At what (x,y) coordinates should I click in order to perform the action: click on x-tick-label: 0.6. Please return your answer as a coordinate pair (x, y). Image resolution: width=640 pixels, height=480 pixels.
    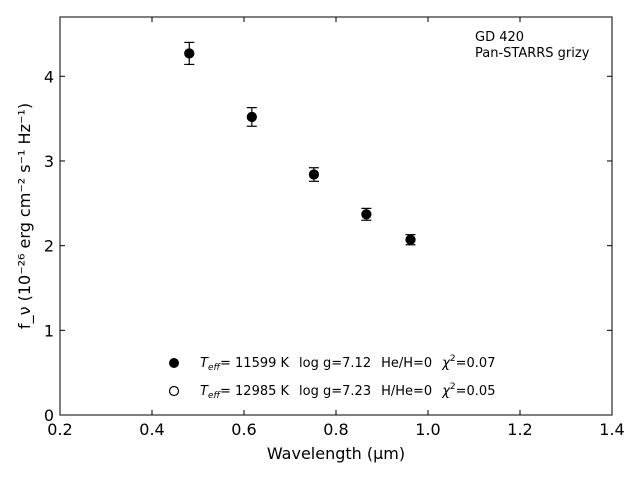
    Looking at the image, I should click on (243, 429).